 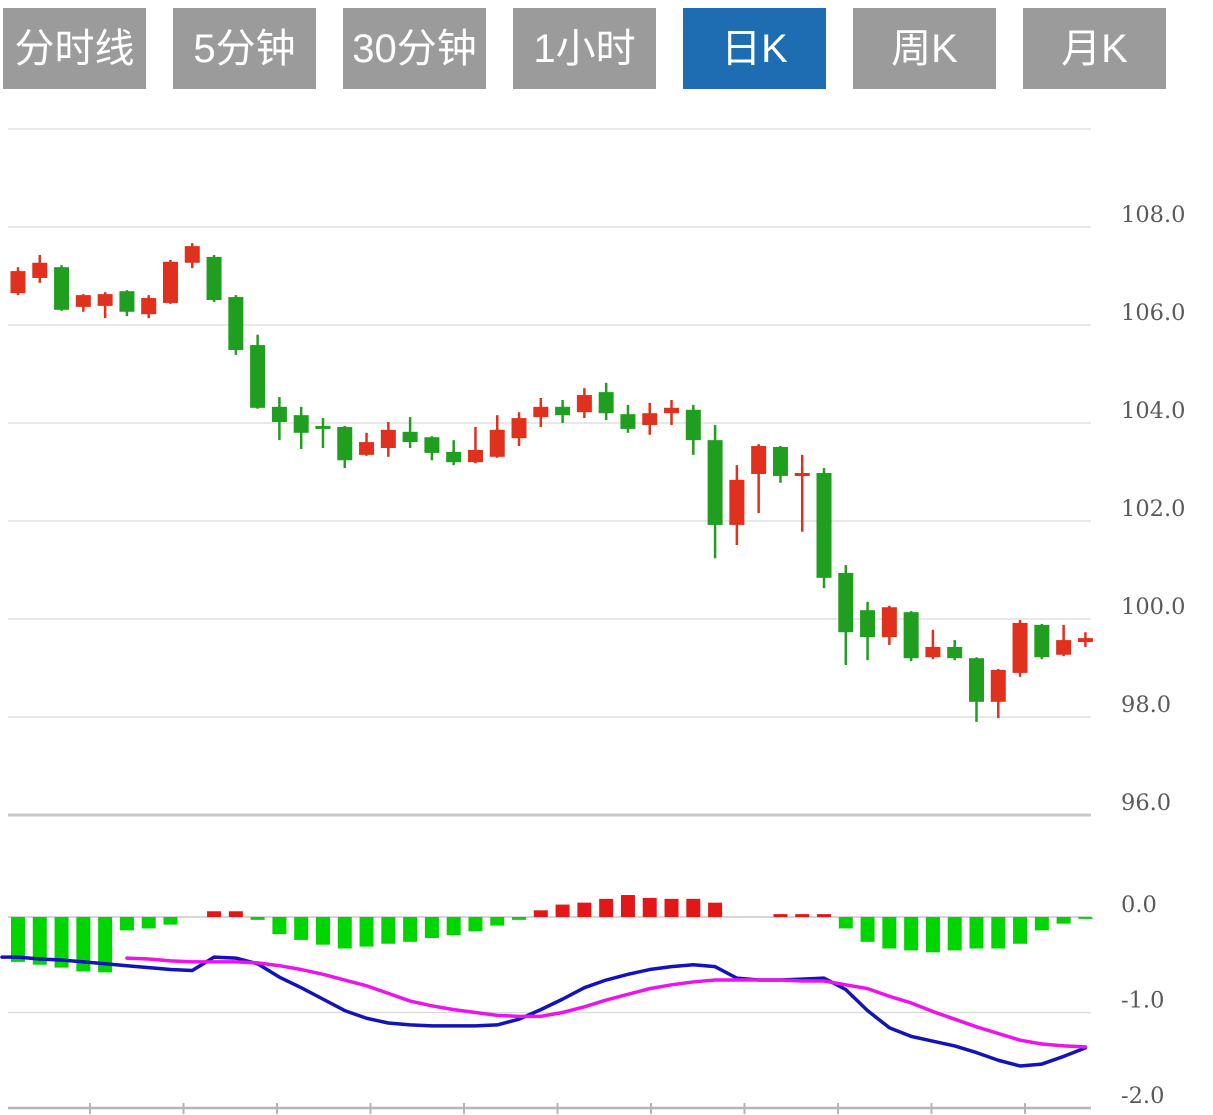 I want to click on tab-1hour: 1小时, so click(x=584, y=48).